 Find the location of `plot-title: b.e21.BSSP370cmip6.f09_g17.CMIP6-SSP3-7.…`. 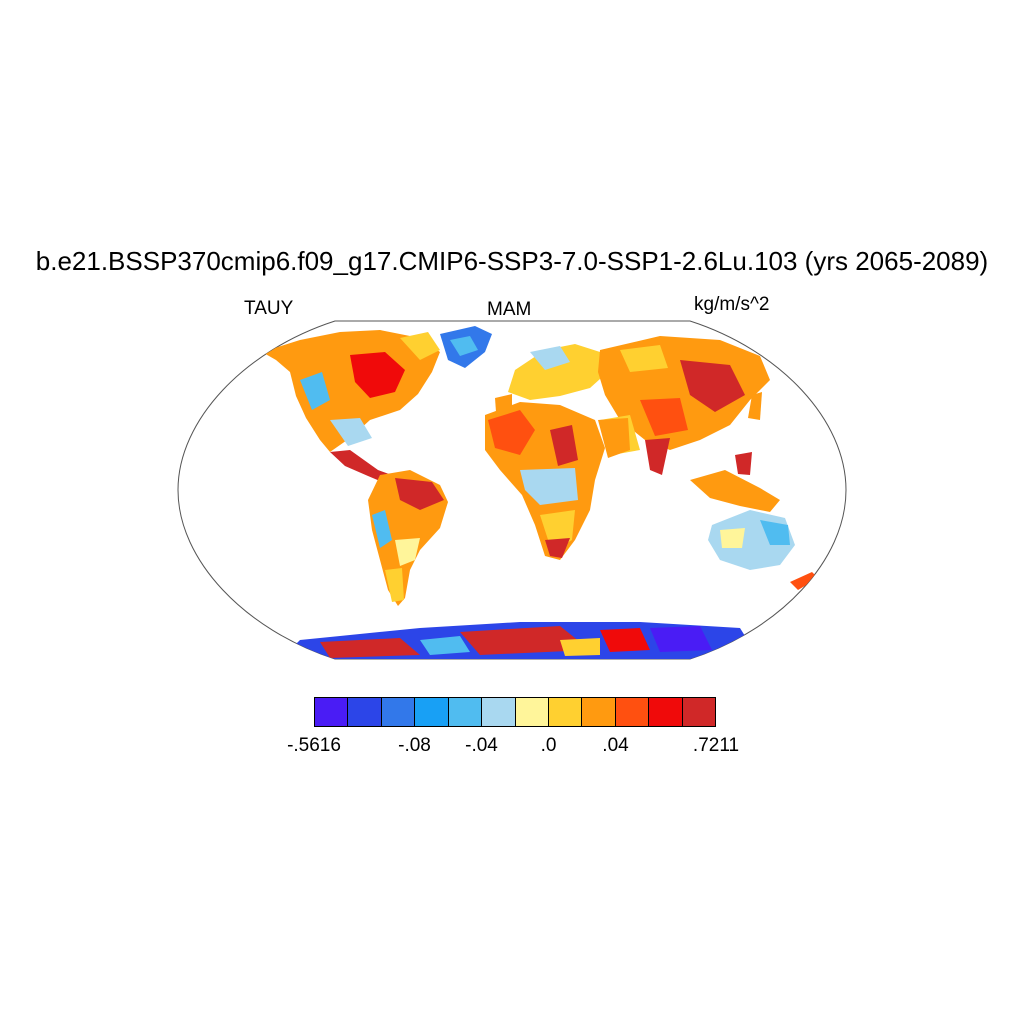

plot-title: b.e21.BSSP370cmip6.f09_g17.CMIP6-SSP3-7.… is located at coordinates (512, 261).